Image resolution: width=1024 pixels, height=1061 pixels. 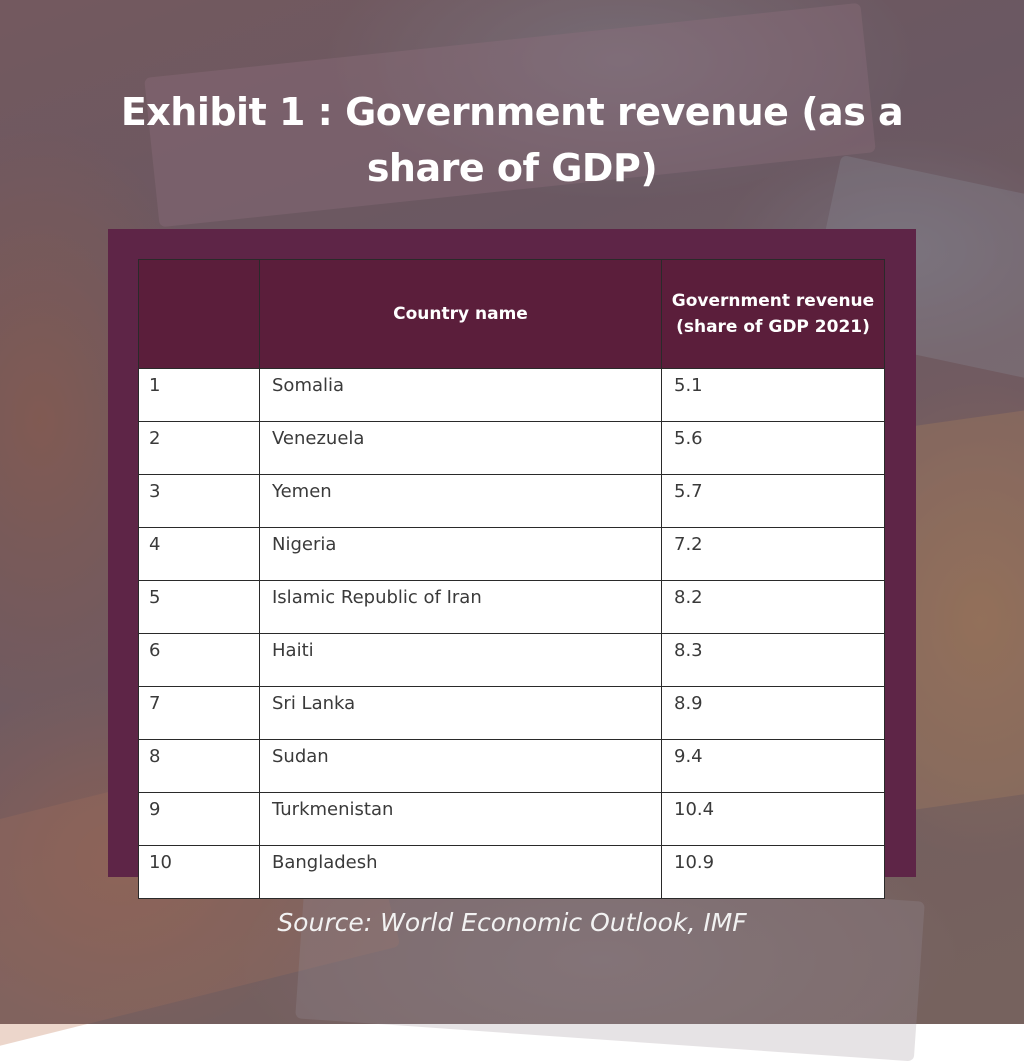 What do you see at coordinates (460, 607) in the screenshot?
I see `country-name-cell: Islamic Republic of Iran` at bounding box center [460, 607].